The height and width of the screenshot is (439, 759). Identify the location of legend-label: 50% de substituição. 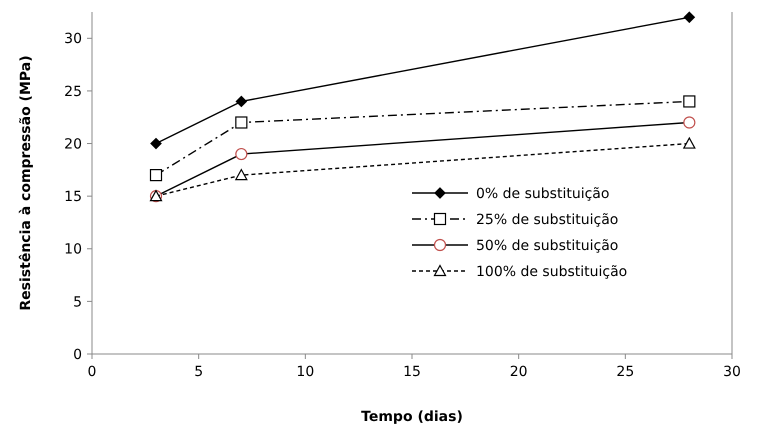
(547, 246).